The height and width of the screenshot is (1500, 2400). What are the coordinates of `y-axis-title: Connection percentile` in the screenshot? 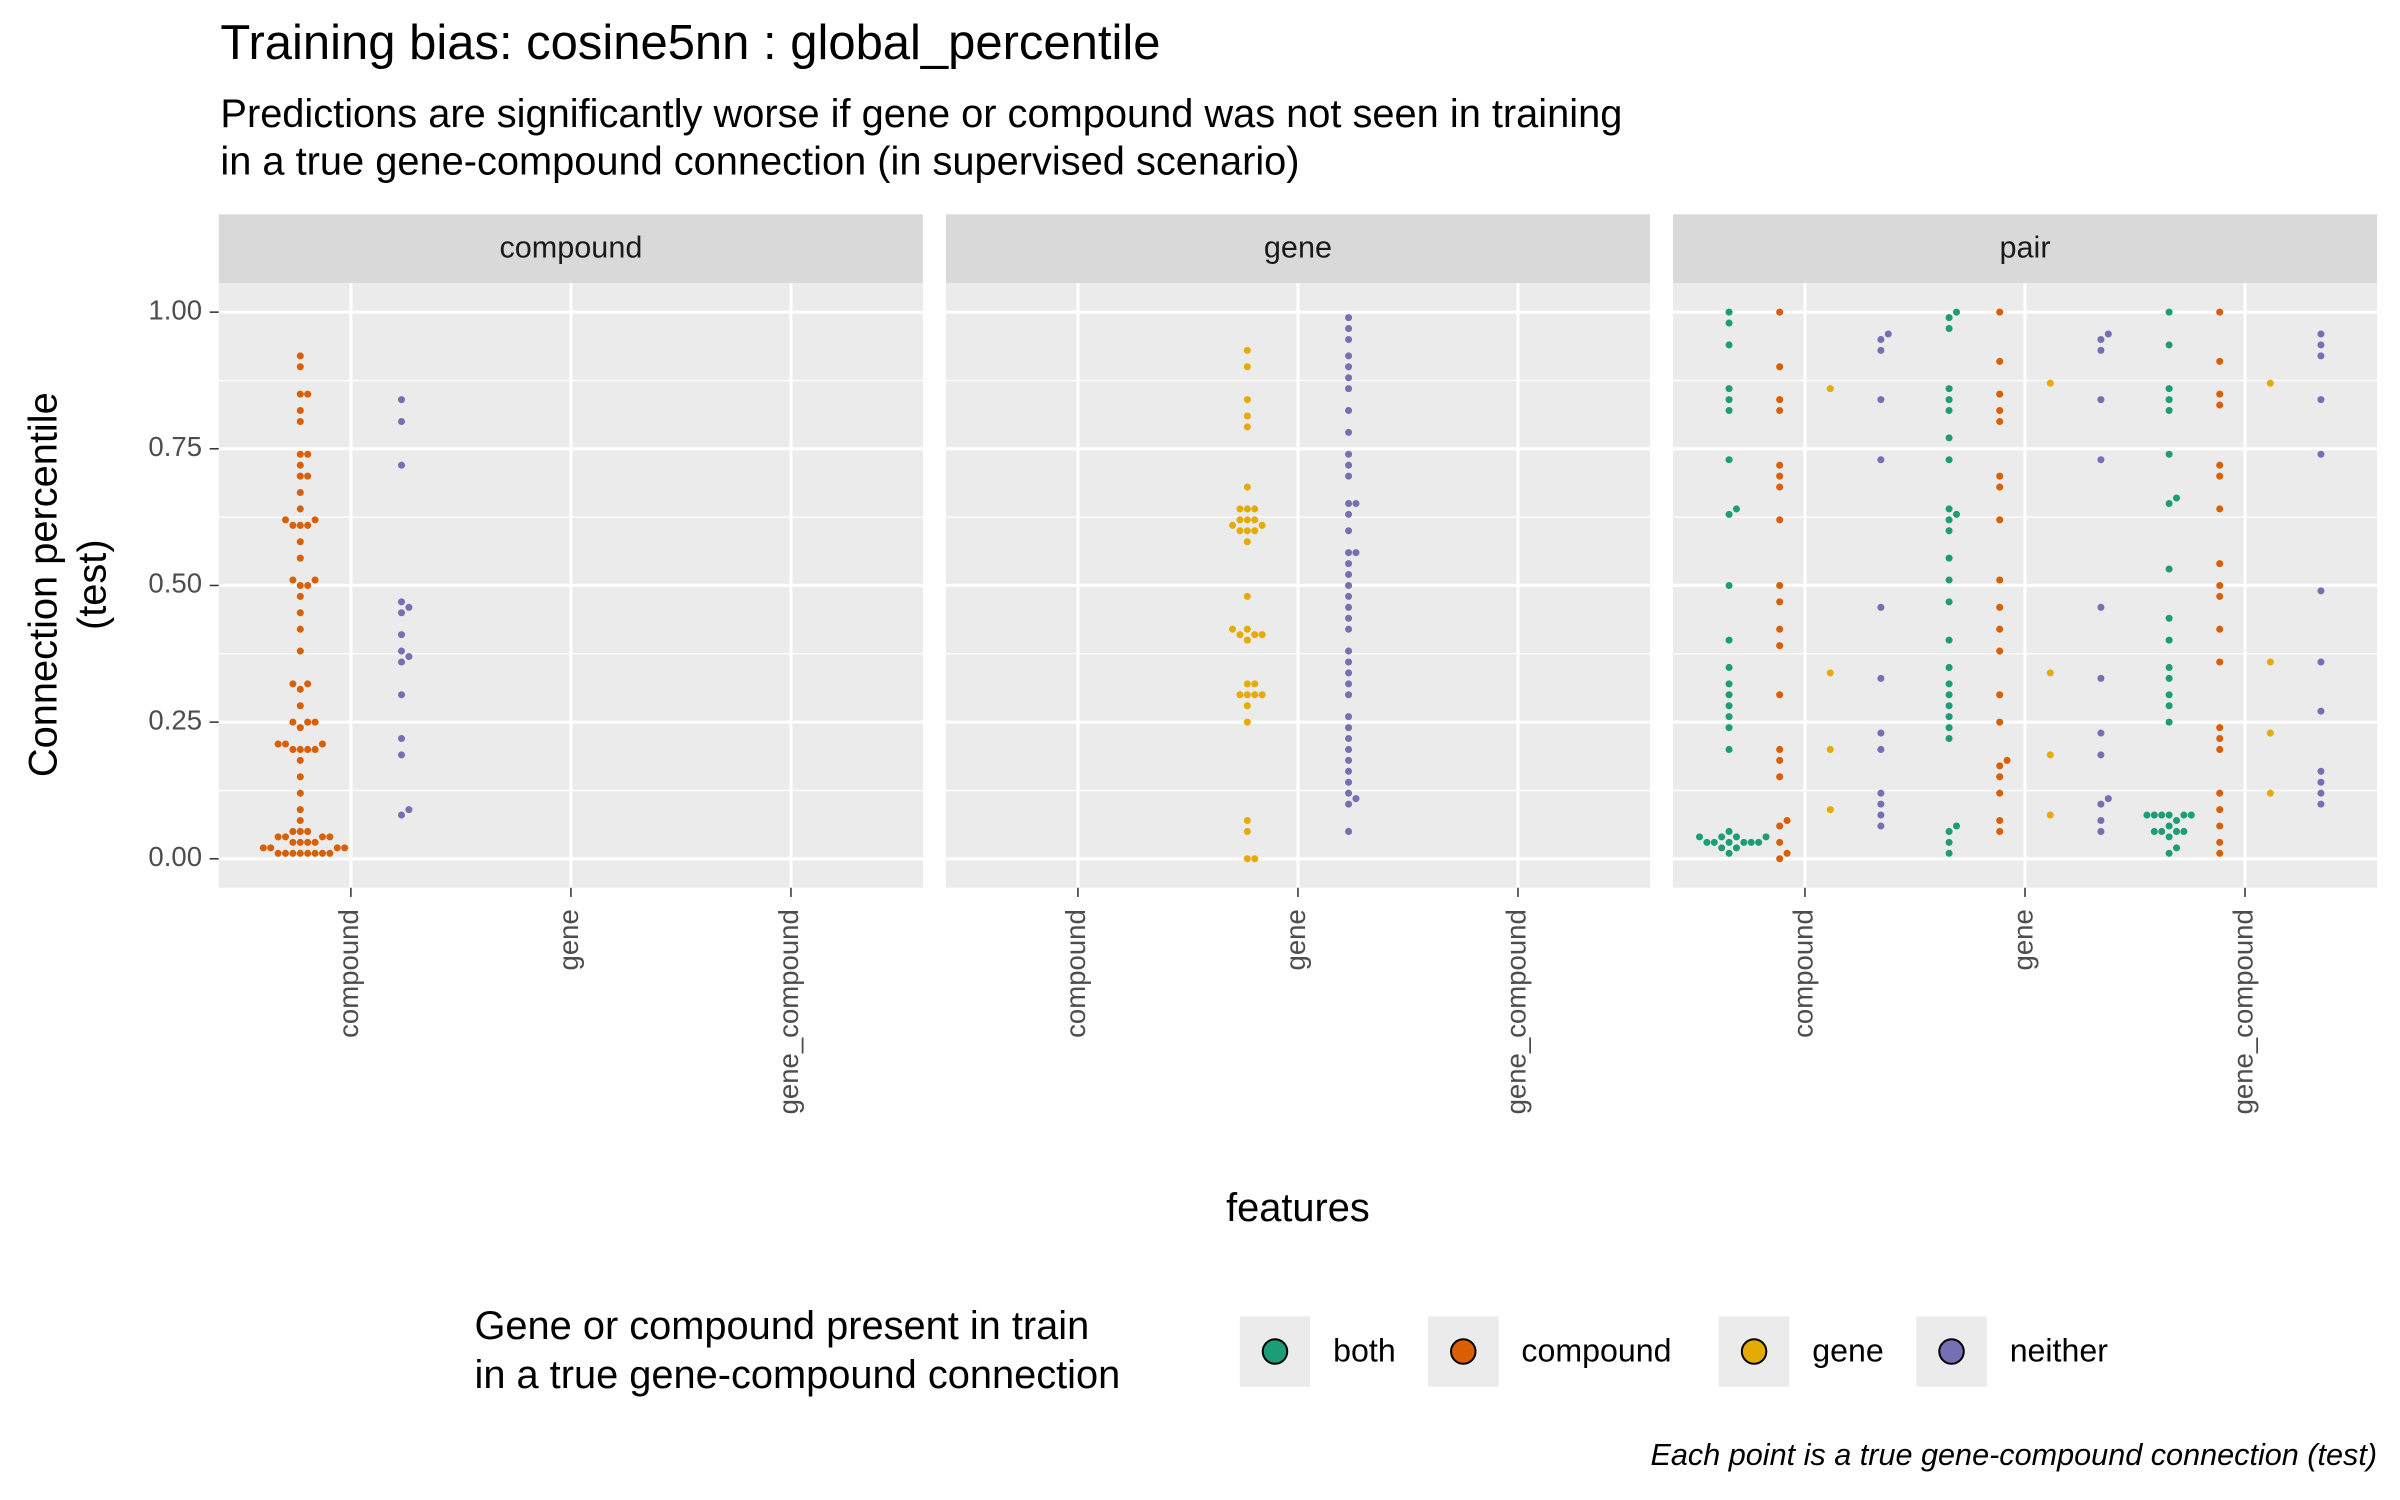 It's located at (43, 584).